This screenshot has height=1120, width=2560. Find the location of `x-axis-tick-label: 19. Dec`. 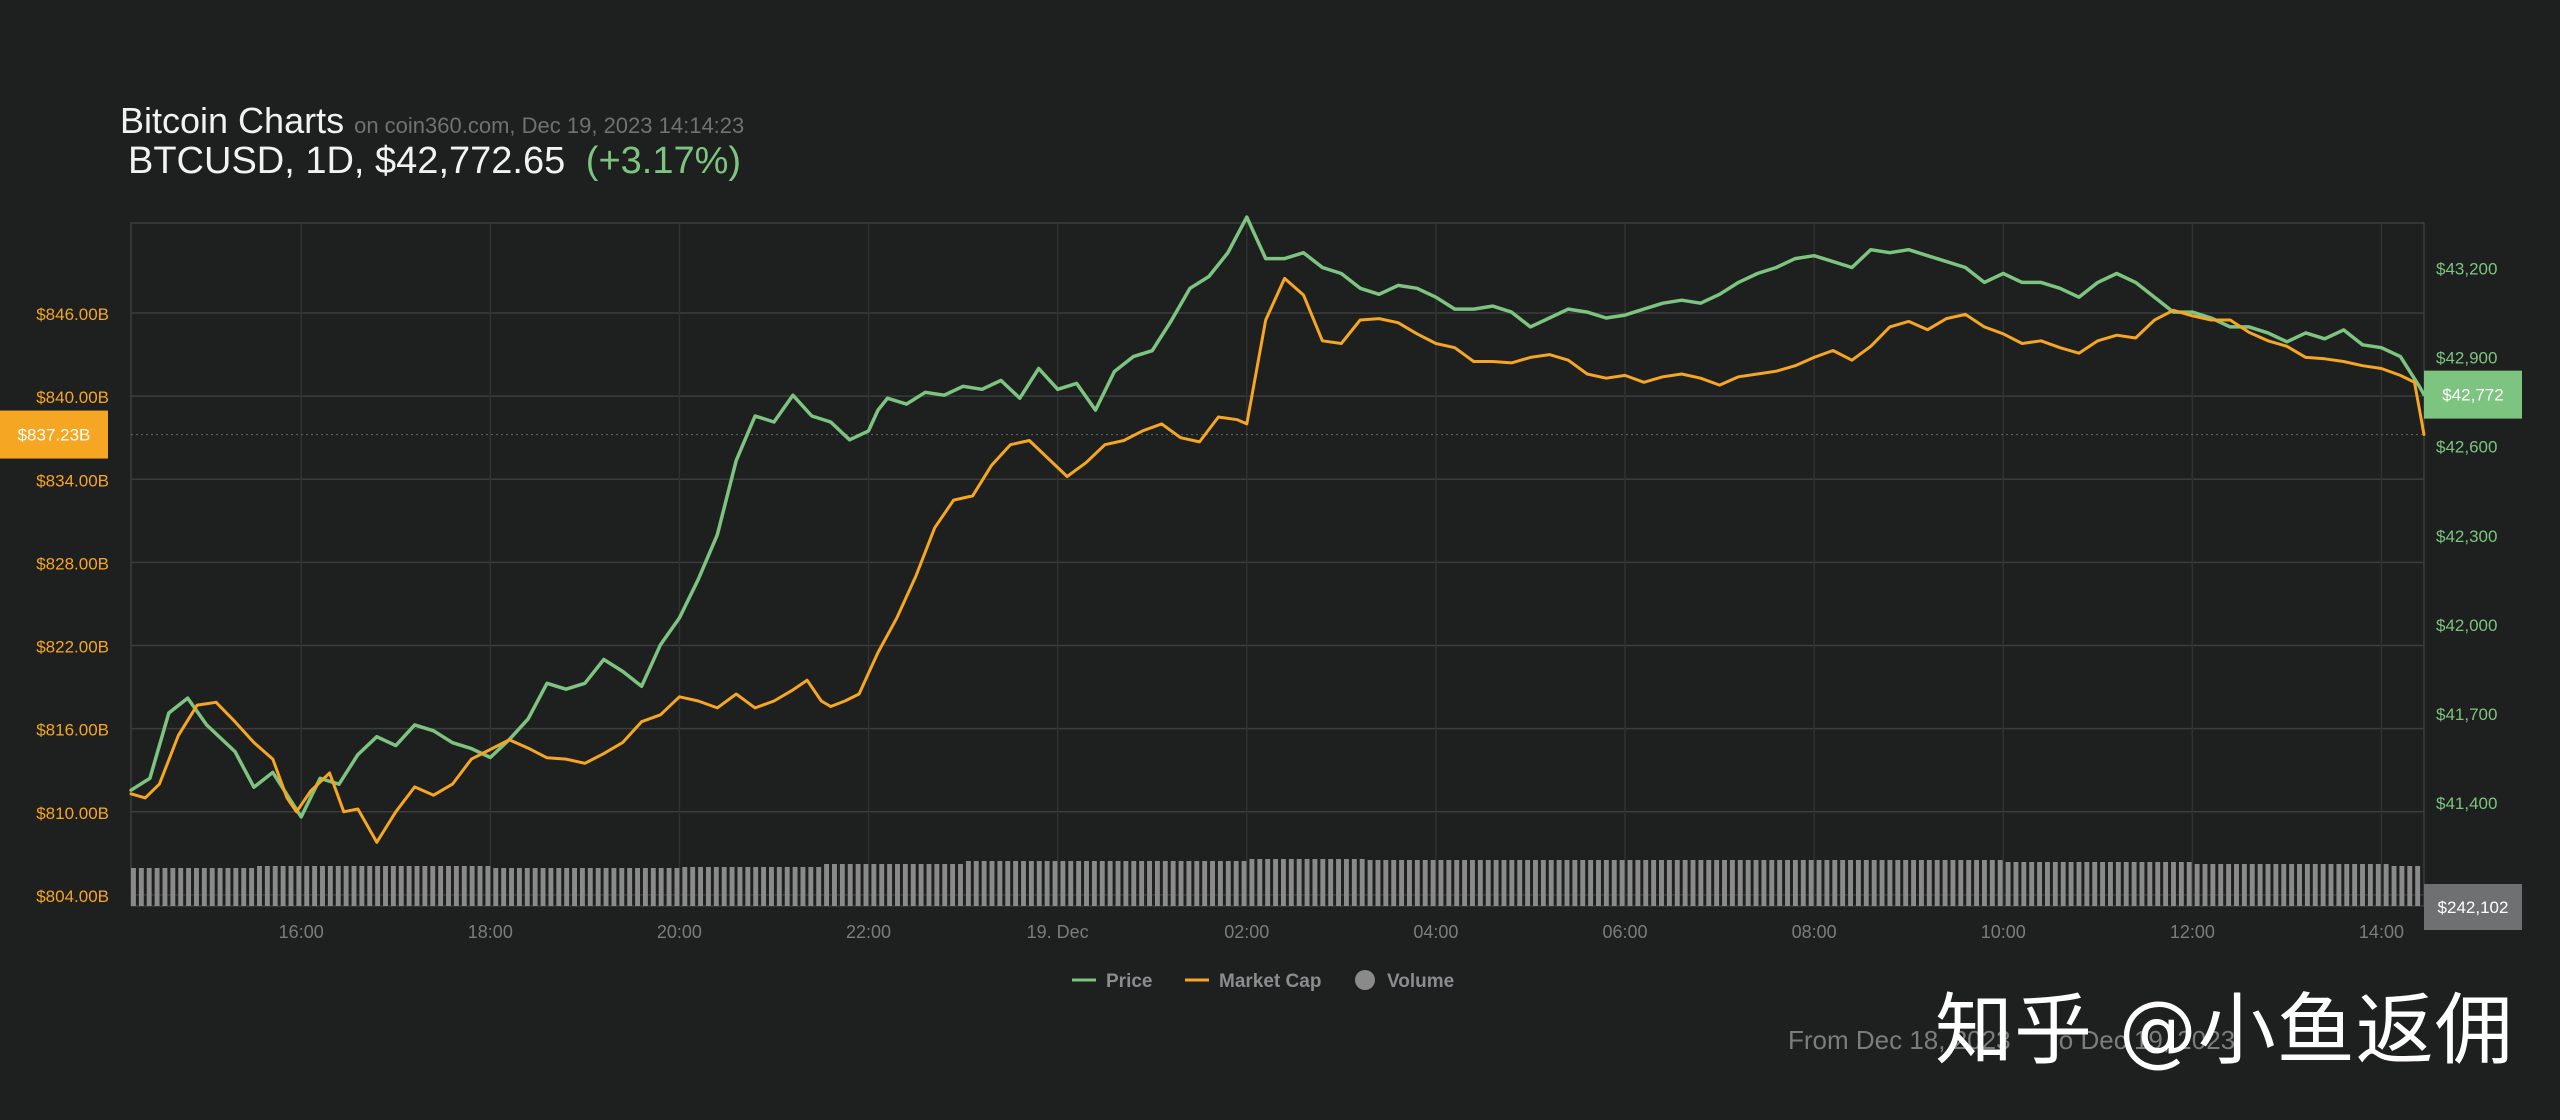

x-axis-tick-label: 19. Dec is located at coordinates (1058, 932).